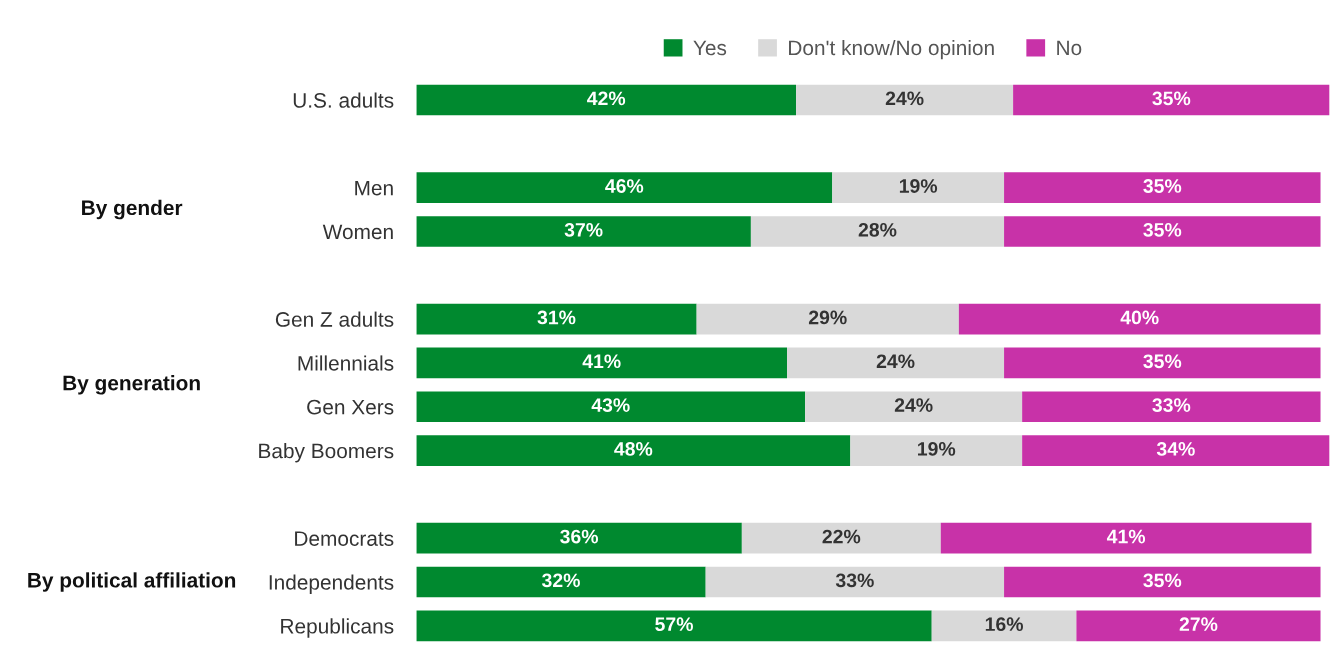  What do you see at coordinates (350, 407) in the screenshot?
I see `y-tick-label: Gen Xers` at bounding box center [350, 407].